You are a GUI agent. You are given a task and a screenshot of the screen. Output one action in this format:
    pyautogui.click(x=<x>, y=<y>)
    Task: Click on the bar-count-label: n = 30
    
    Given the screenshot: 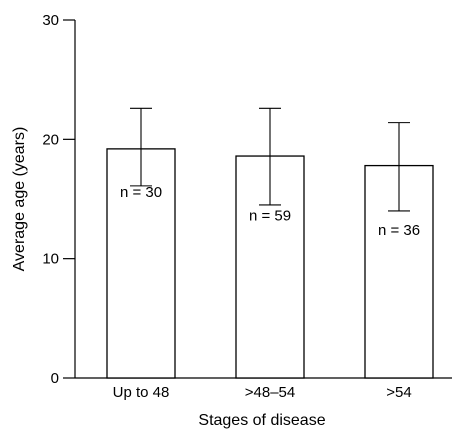 What is the action you would take?
    pyautogui.click(x=141, y=192)
    